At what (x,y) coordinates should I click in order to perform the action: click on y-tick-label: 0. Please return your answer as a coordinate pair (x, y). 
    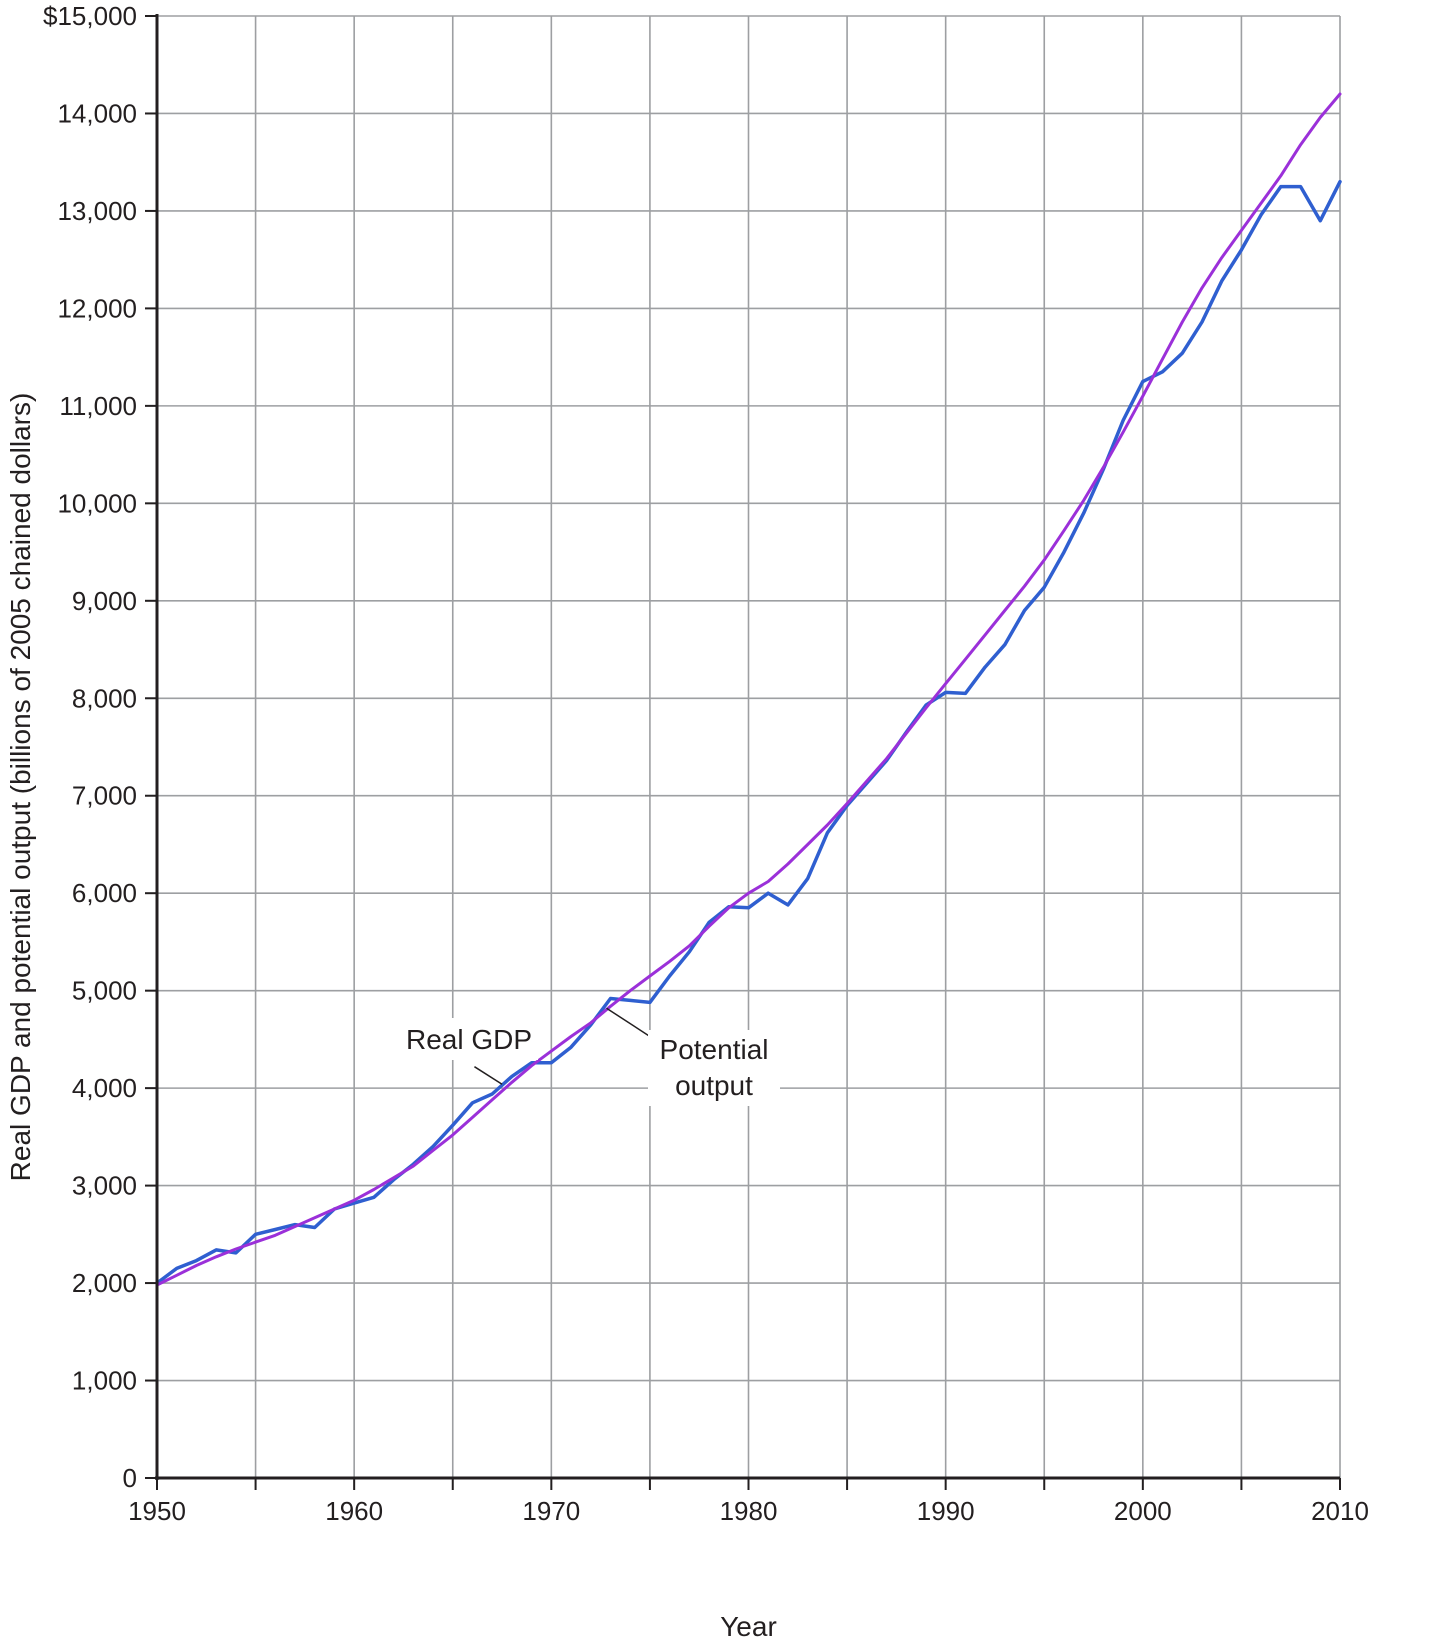
    Looking at the image, I should click on (130, 1478).